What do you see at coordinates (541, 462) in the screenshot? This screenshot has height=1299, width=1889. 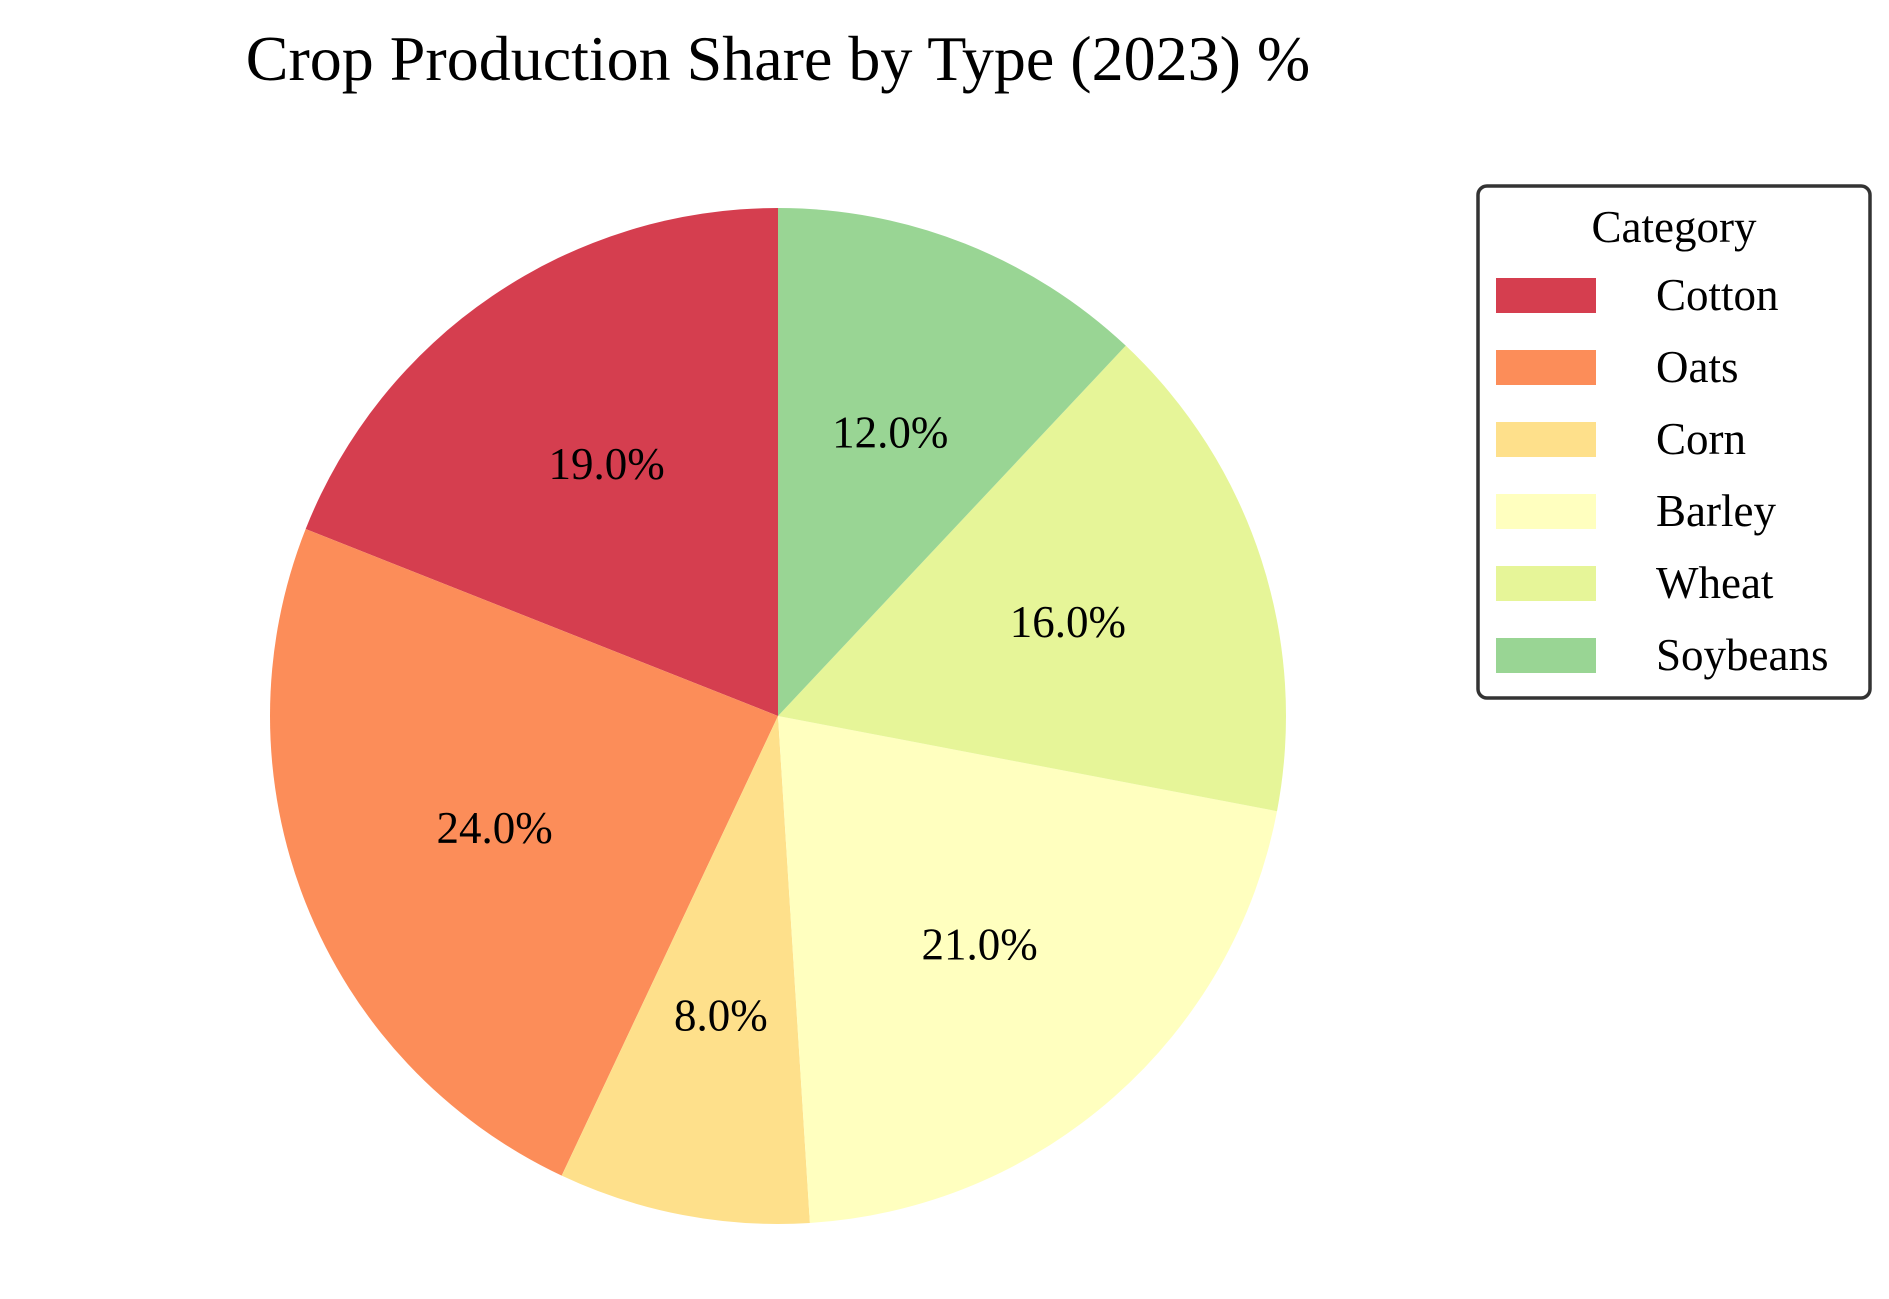 I see `pie-slice-cotton` at bounding box center [541, 462].